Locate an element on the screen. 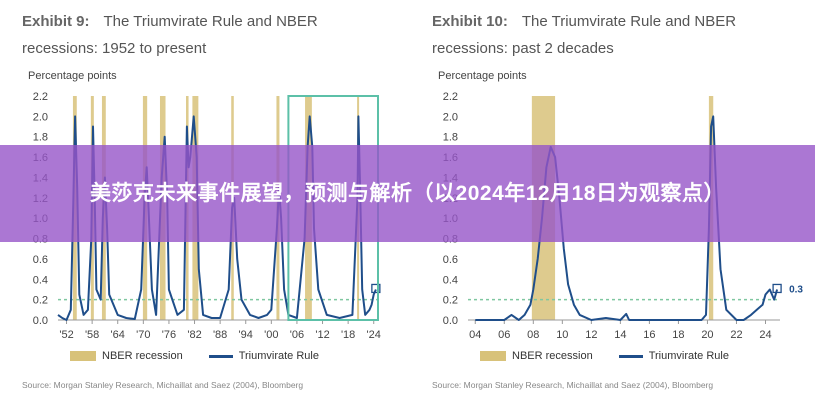 This screenshot has width=815, height=400. x-tick-label: '70 is located at coordinates (143, 335).